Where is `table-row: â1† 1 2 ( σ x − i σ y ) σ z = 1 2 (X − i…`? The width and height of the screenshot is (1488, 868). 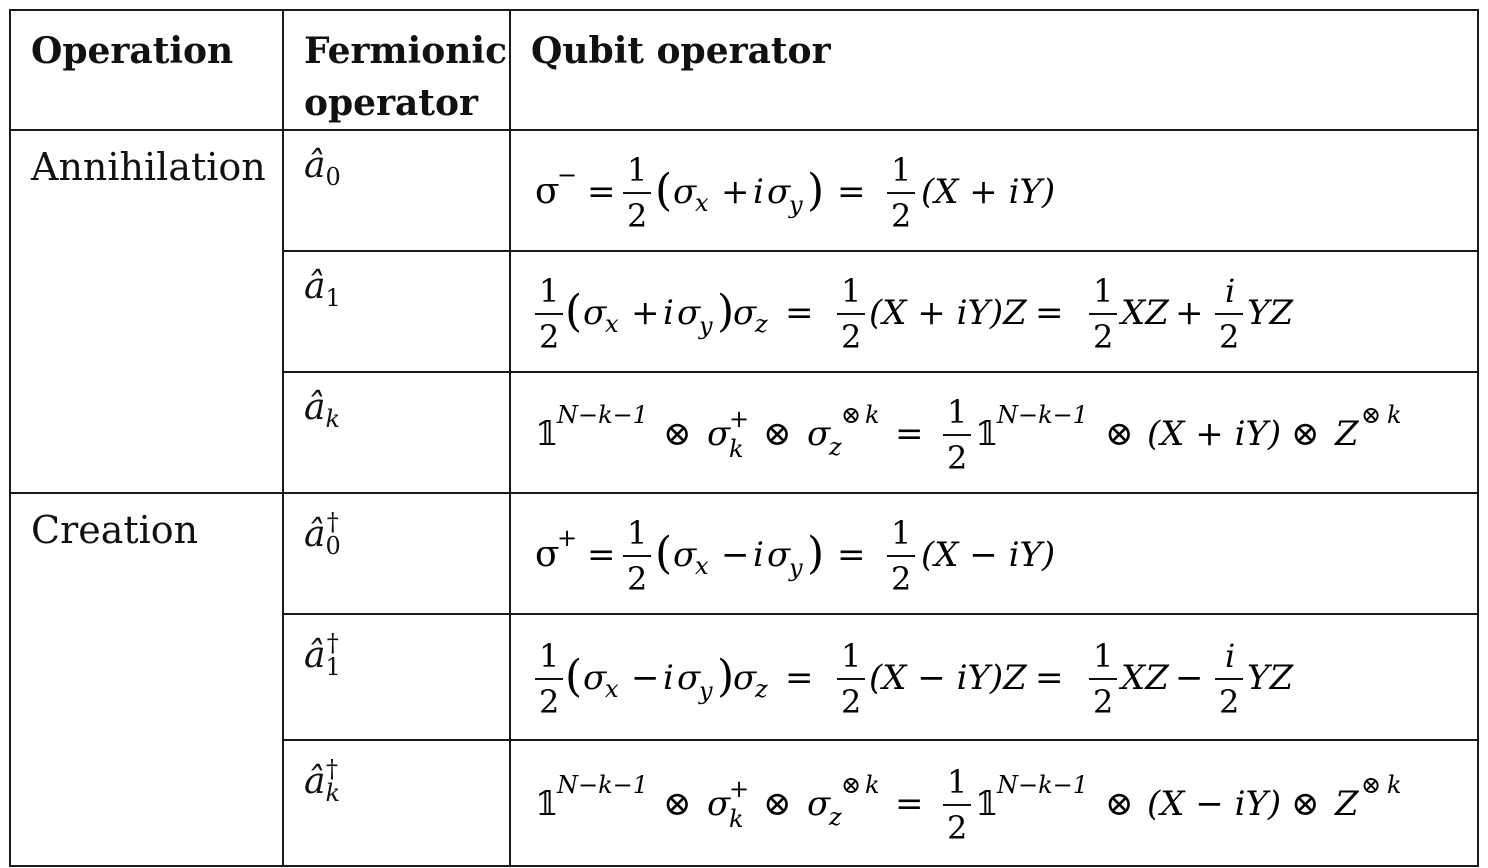
table-row: â1† 1 2 ( σ x − i σ y ) σ z = 1 2 (X − i… is located at coordinates (744, 677).